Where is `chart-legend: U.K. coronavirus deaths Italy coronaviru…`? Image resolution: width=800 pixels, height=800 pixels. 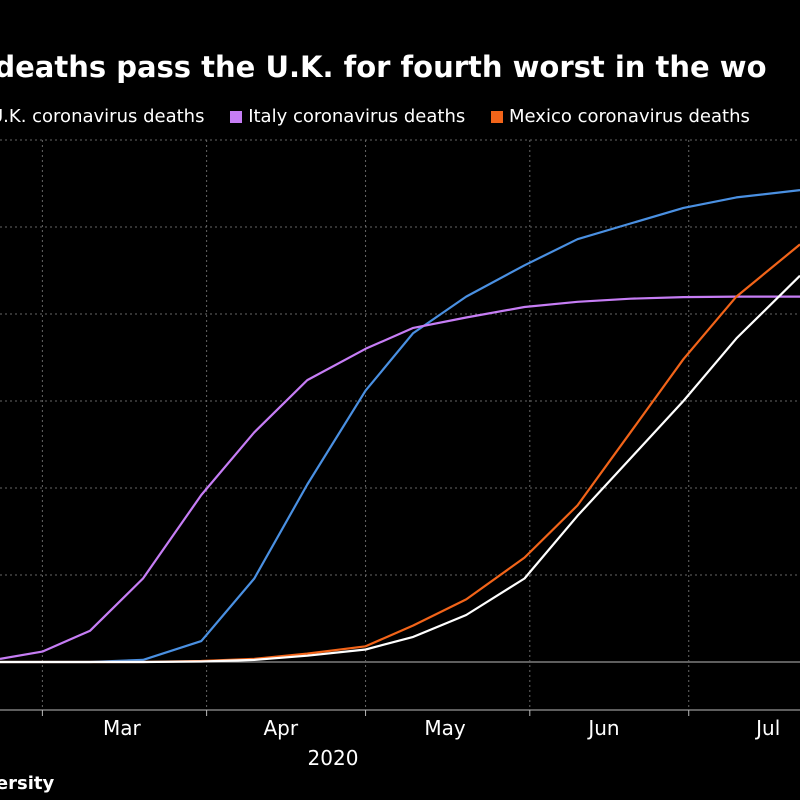 chart-legend: U.K. coronavirus deaths Italy coronaviru… is located at coordinates (385, 121).